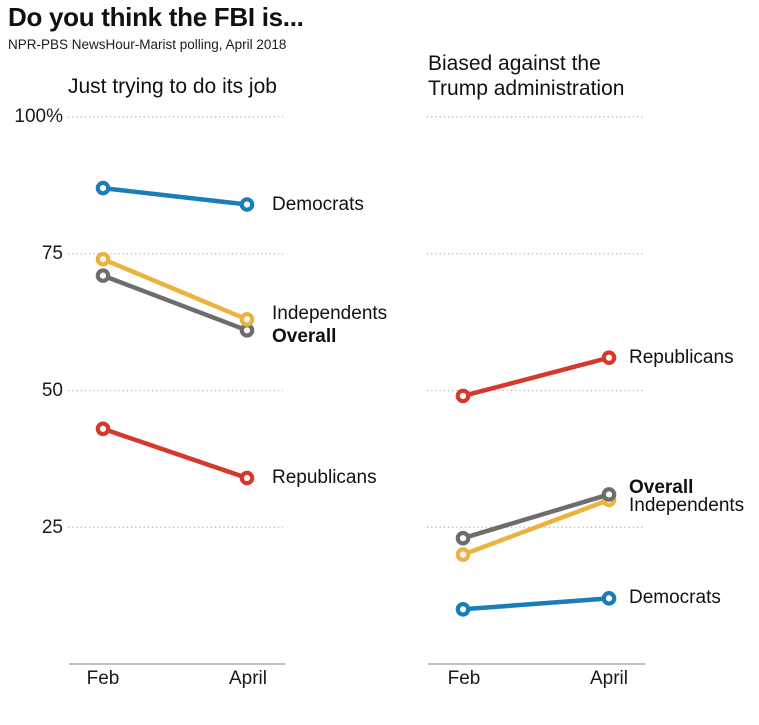  Describe the element at coordinates (52, 527) in the screenshot. I see `ytick-label-25: 25` at that location.